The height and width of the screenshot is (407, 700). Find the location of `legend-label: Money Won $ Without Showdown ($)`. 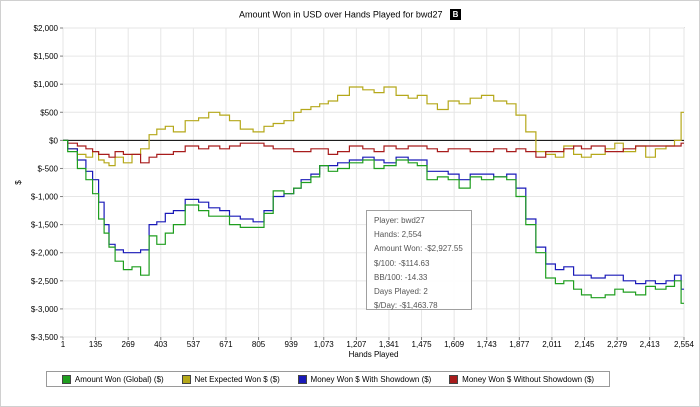

legend-label: Money Won $ Without Showdown ($) is located at coordinates (528, 379).